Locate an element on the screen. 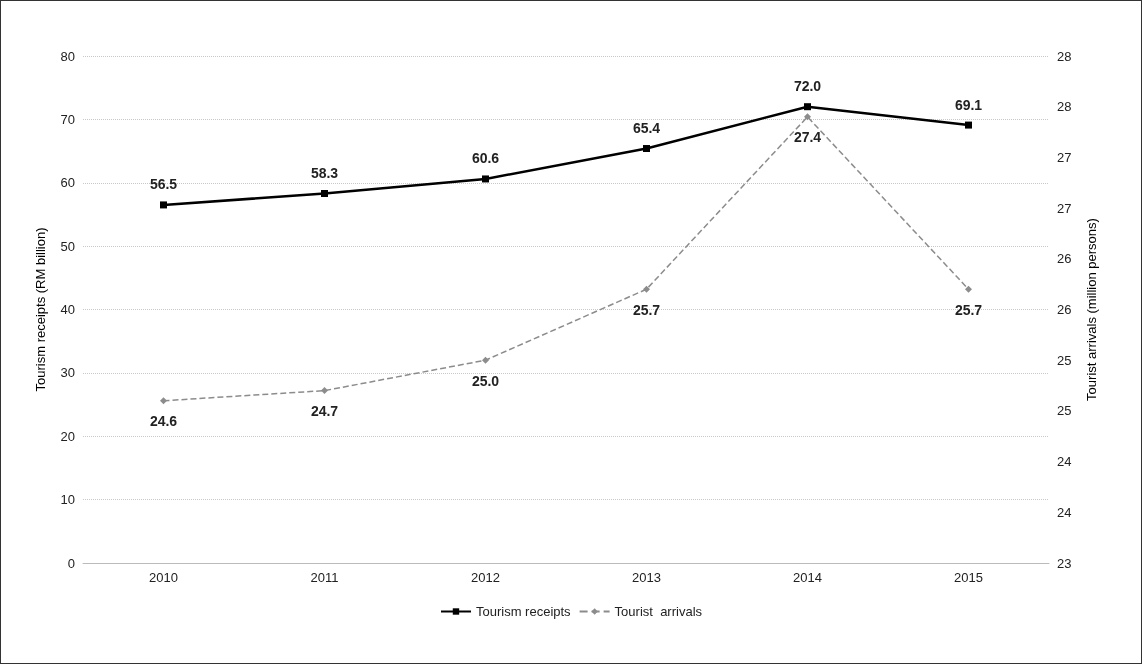 This screenshot has width=1142, height=664. y-tick-label: 70 is located at coordinates (67, 119).